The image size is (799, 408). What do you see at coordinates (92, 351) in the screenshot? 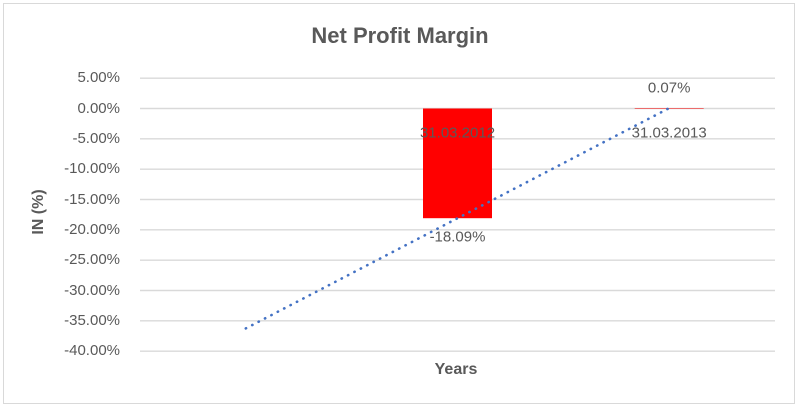
I see `y-tick-label: -40.00%` at bounding box center [92, 351].